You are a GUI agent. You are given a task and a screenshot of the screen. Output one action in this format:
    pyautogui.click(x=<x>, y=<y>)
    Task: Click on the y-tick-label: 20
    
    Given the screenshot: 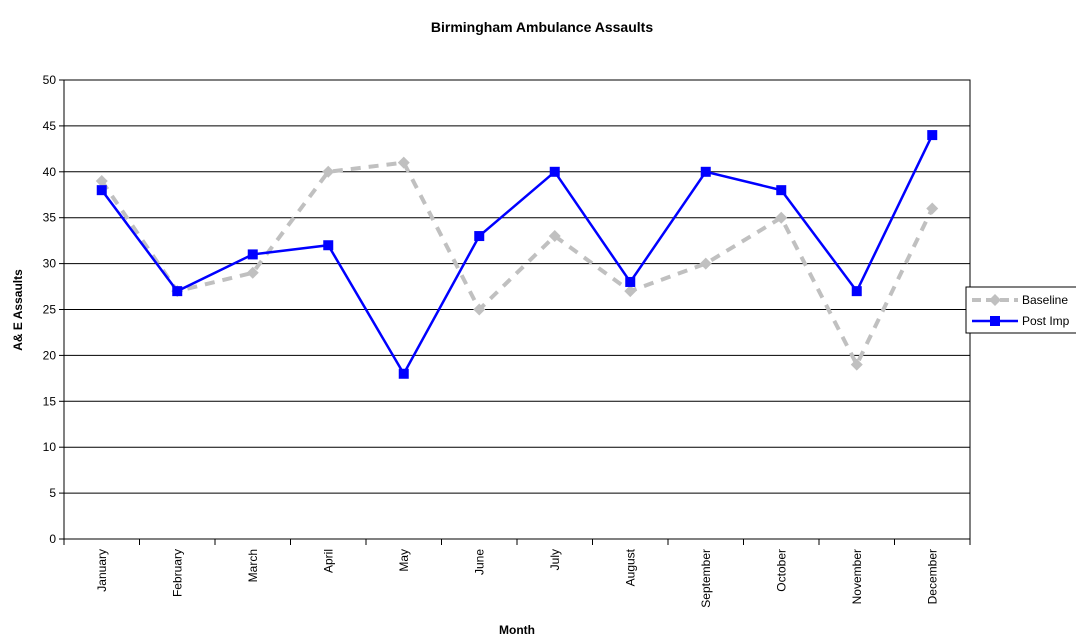 What is the action you would take?
    pyautogui.click(x=50, y=355)
    